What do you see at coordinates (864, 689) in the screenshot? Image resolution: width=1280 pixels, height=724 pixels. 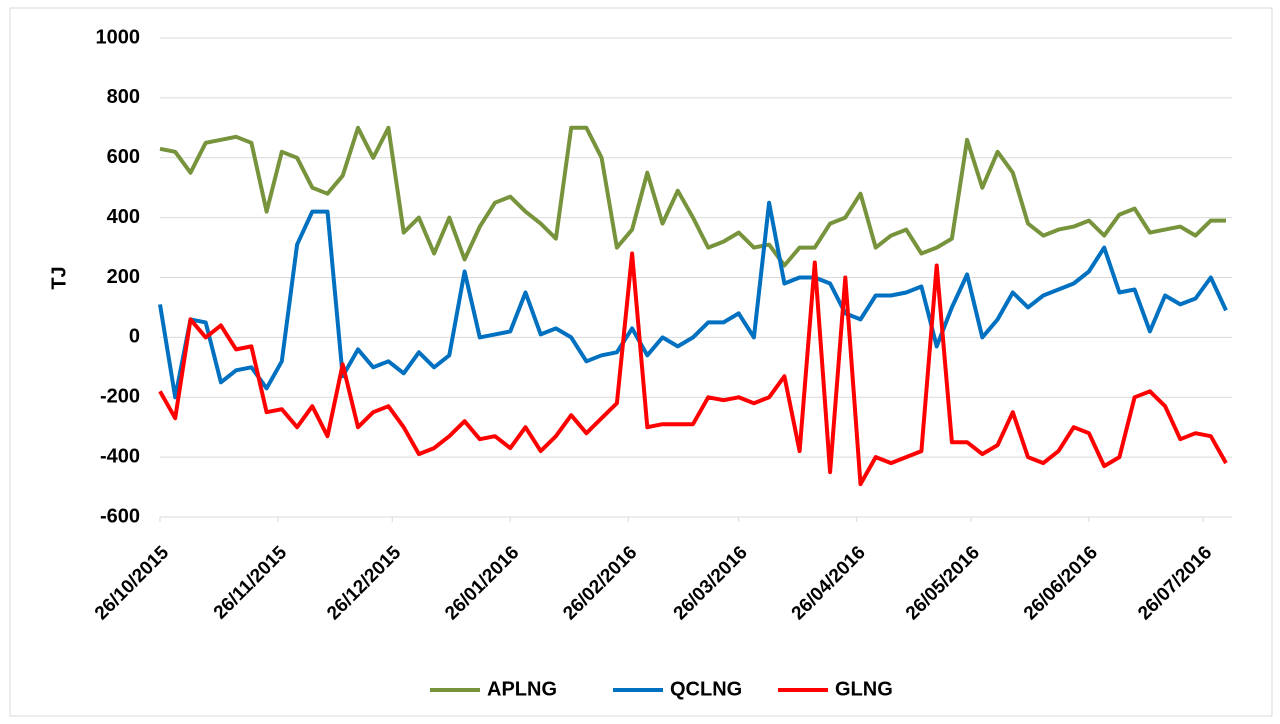 I see `legend-label: GLNG` at bounding box center [864, 689].